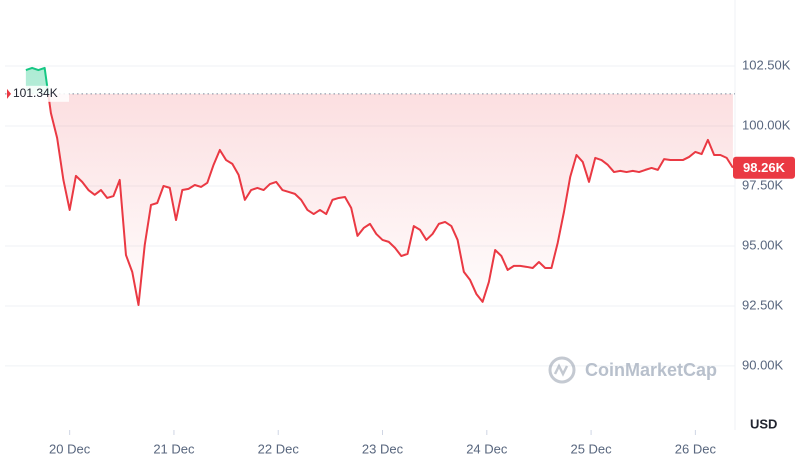 Image resolution: width=800 pixels, height=465 pixels. I want to click on watermark-logo, so click(562, 370).